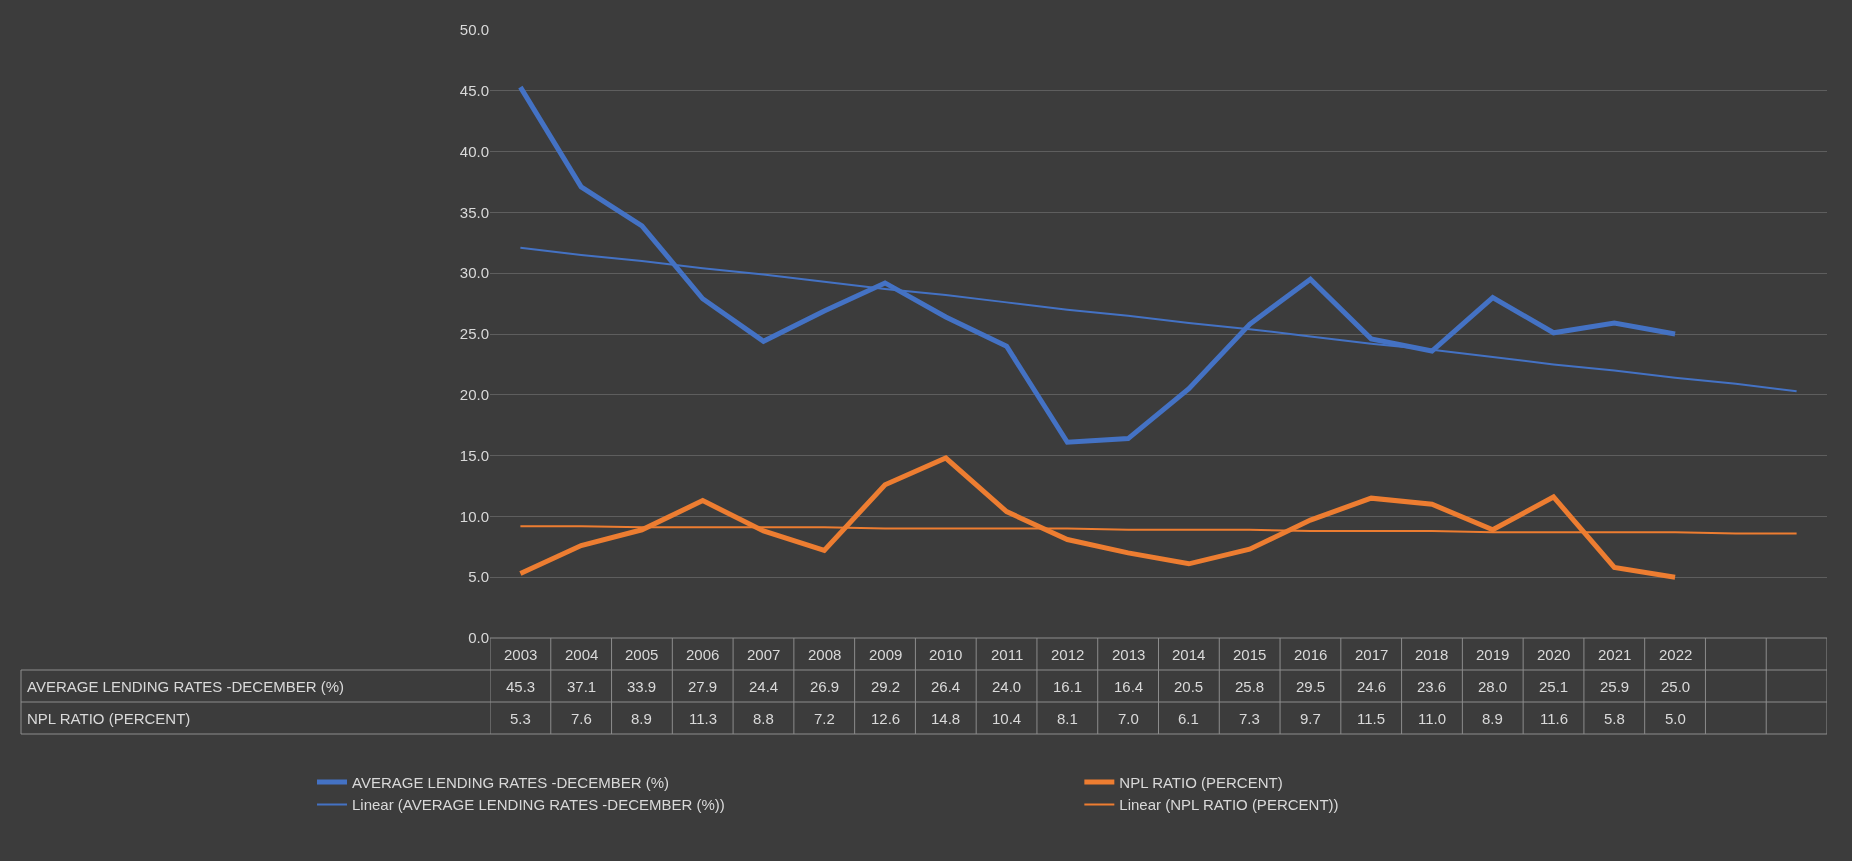 The width and height of the screenshot is (1852, 861). I want to click on x-tick-label: 2011, so click(1007, 654).